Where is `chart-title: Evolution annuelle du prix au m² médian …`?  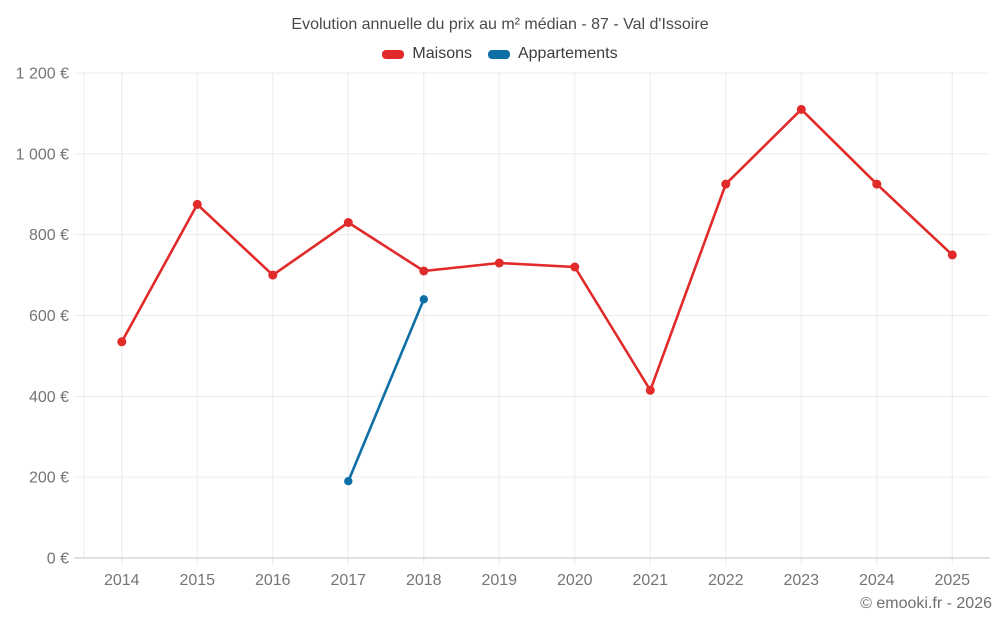
chart-title: Evolution annuelle du prix au m² médian … is located at coordinates (500, 24).